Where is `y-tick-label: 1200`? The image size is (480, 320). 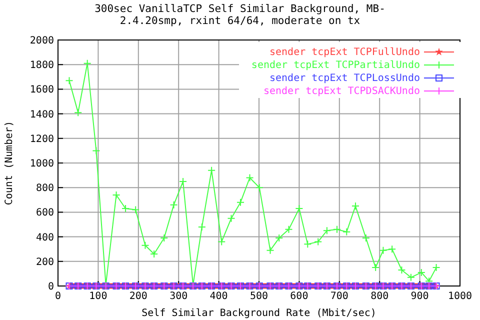 y-tick-label: 1200 is located at coordinates (42, 139).